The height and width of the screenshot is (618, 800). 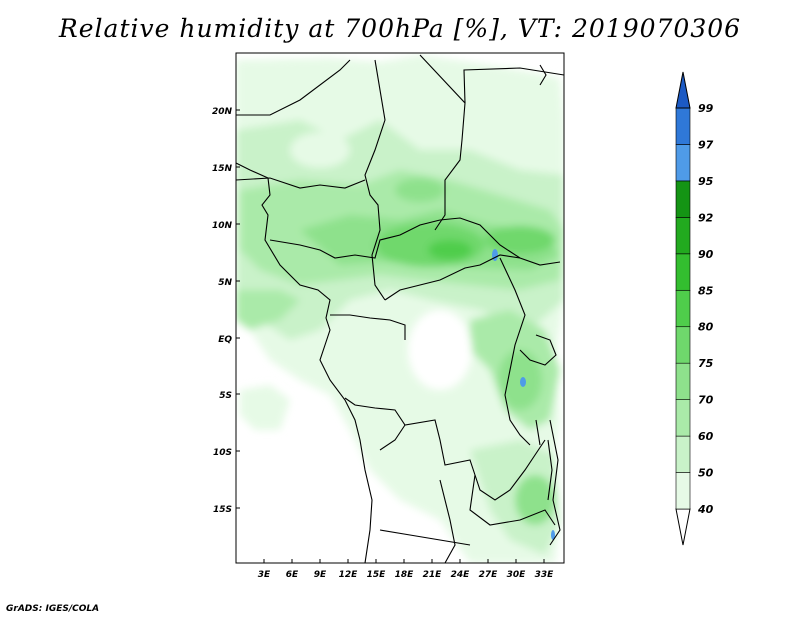 What do you see at coordinates (222, 453) in the screenshot?
I see `lat-label-10s: 10S` at bounding box center [222, 453].